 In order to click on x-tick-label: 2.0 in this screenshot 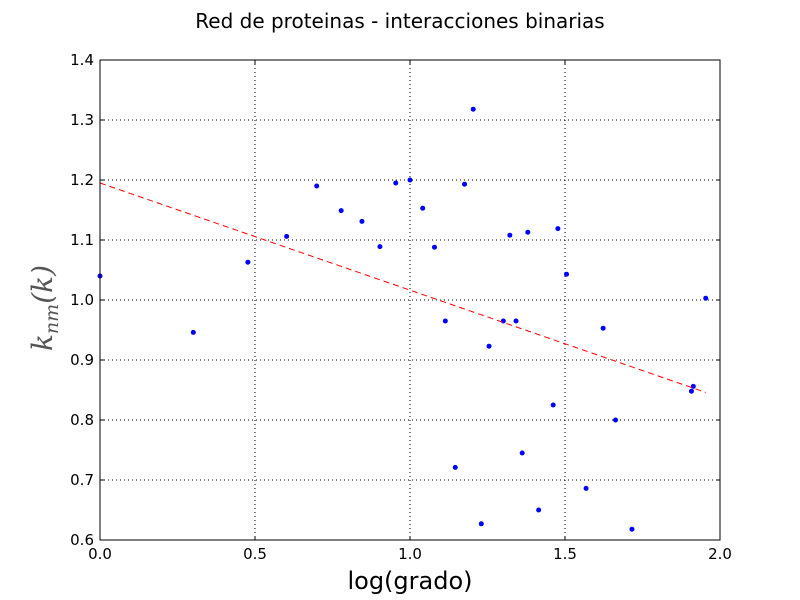, I will do `click(720, 554)`.